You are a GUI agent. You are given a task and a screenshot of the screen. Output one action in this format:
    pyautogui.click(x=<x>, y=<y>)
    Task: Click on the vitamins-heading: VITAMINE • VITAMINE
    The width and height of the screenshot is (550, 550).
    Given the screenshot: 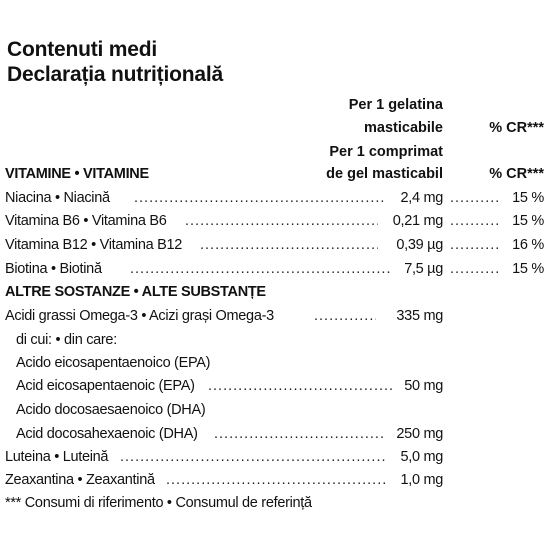 What is the action you would take?
    pyautogui.click(x=77, y=174)
    